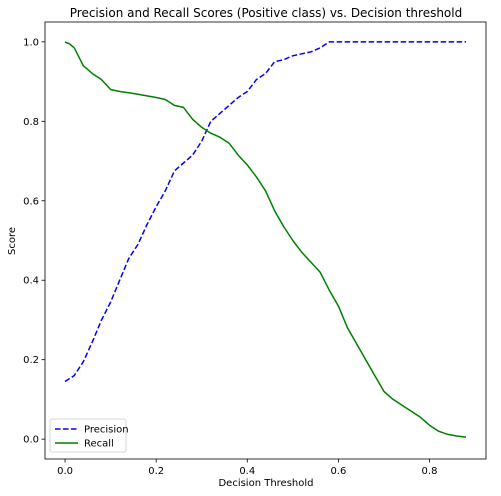 The width and height of the screenshot is (501, 496). What do you see at coordinates (156, 471) in the screenshot?
I see `x-tick-label: 0.2` at bounding box center [156, 471].